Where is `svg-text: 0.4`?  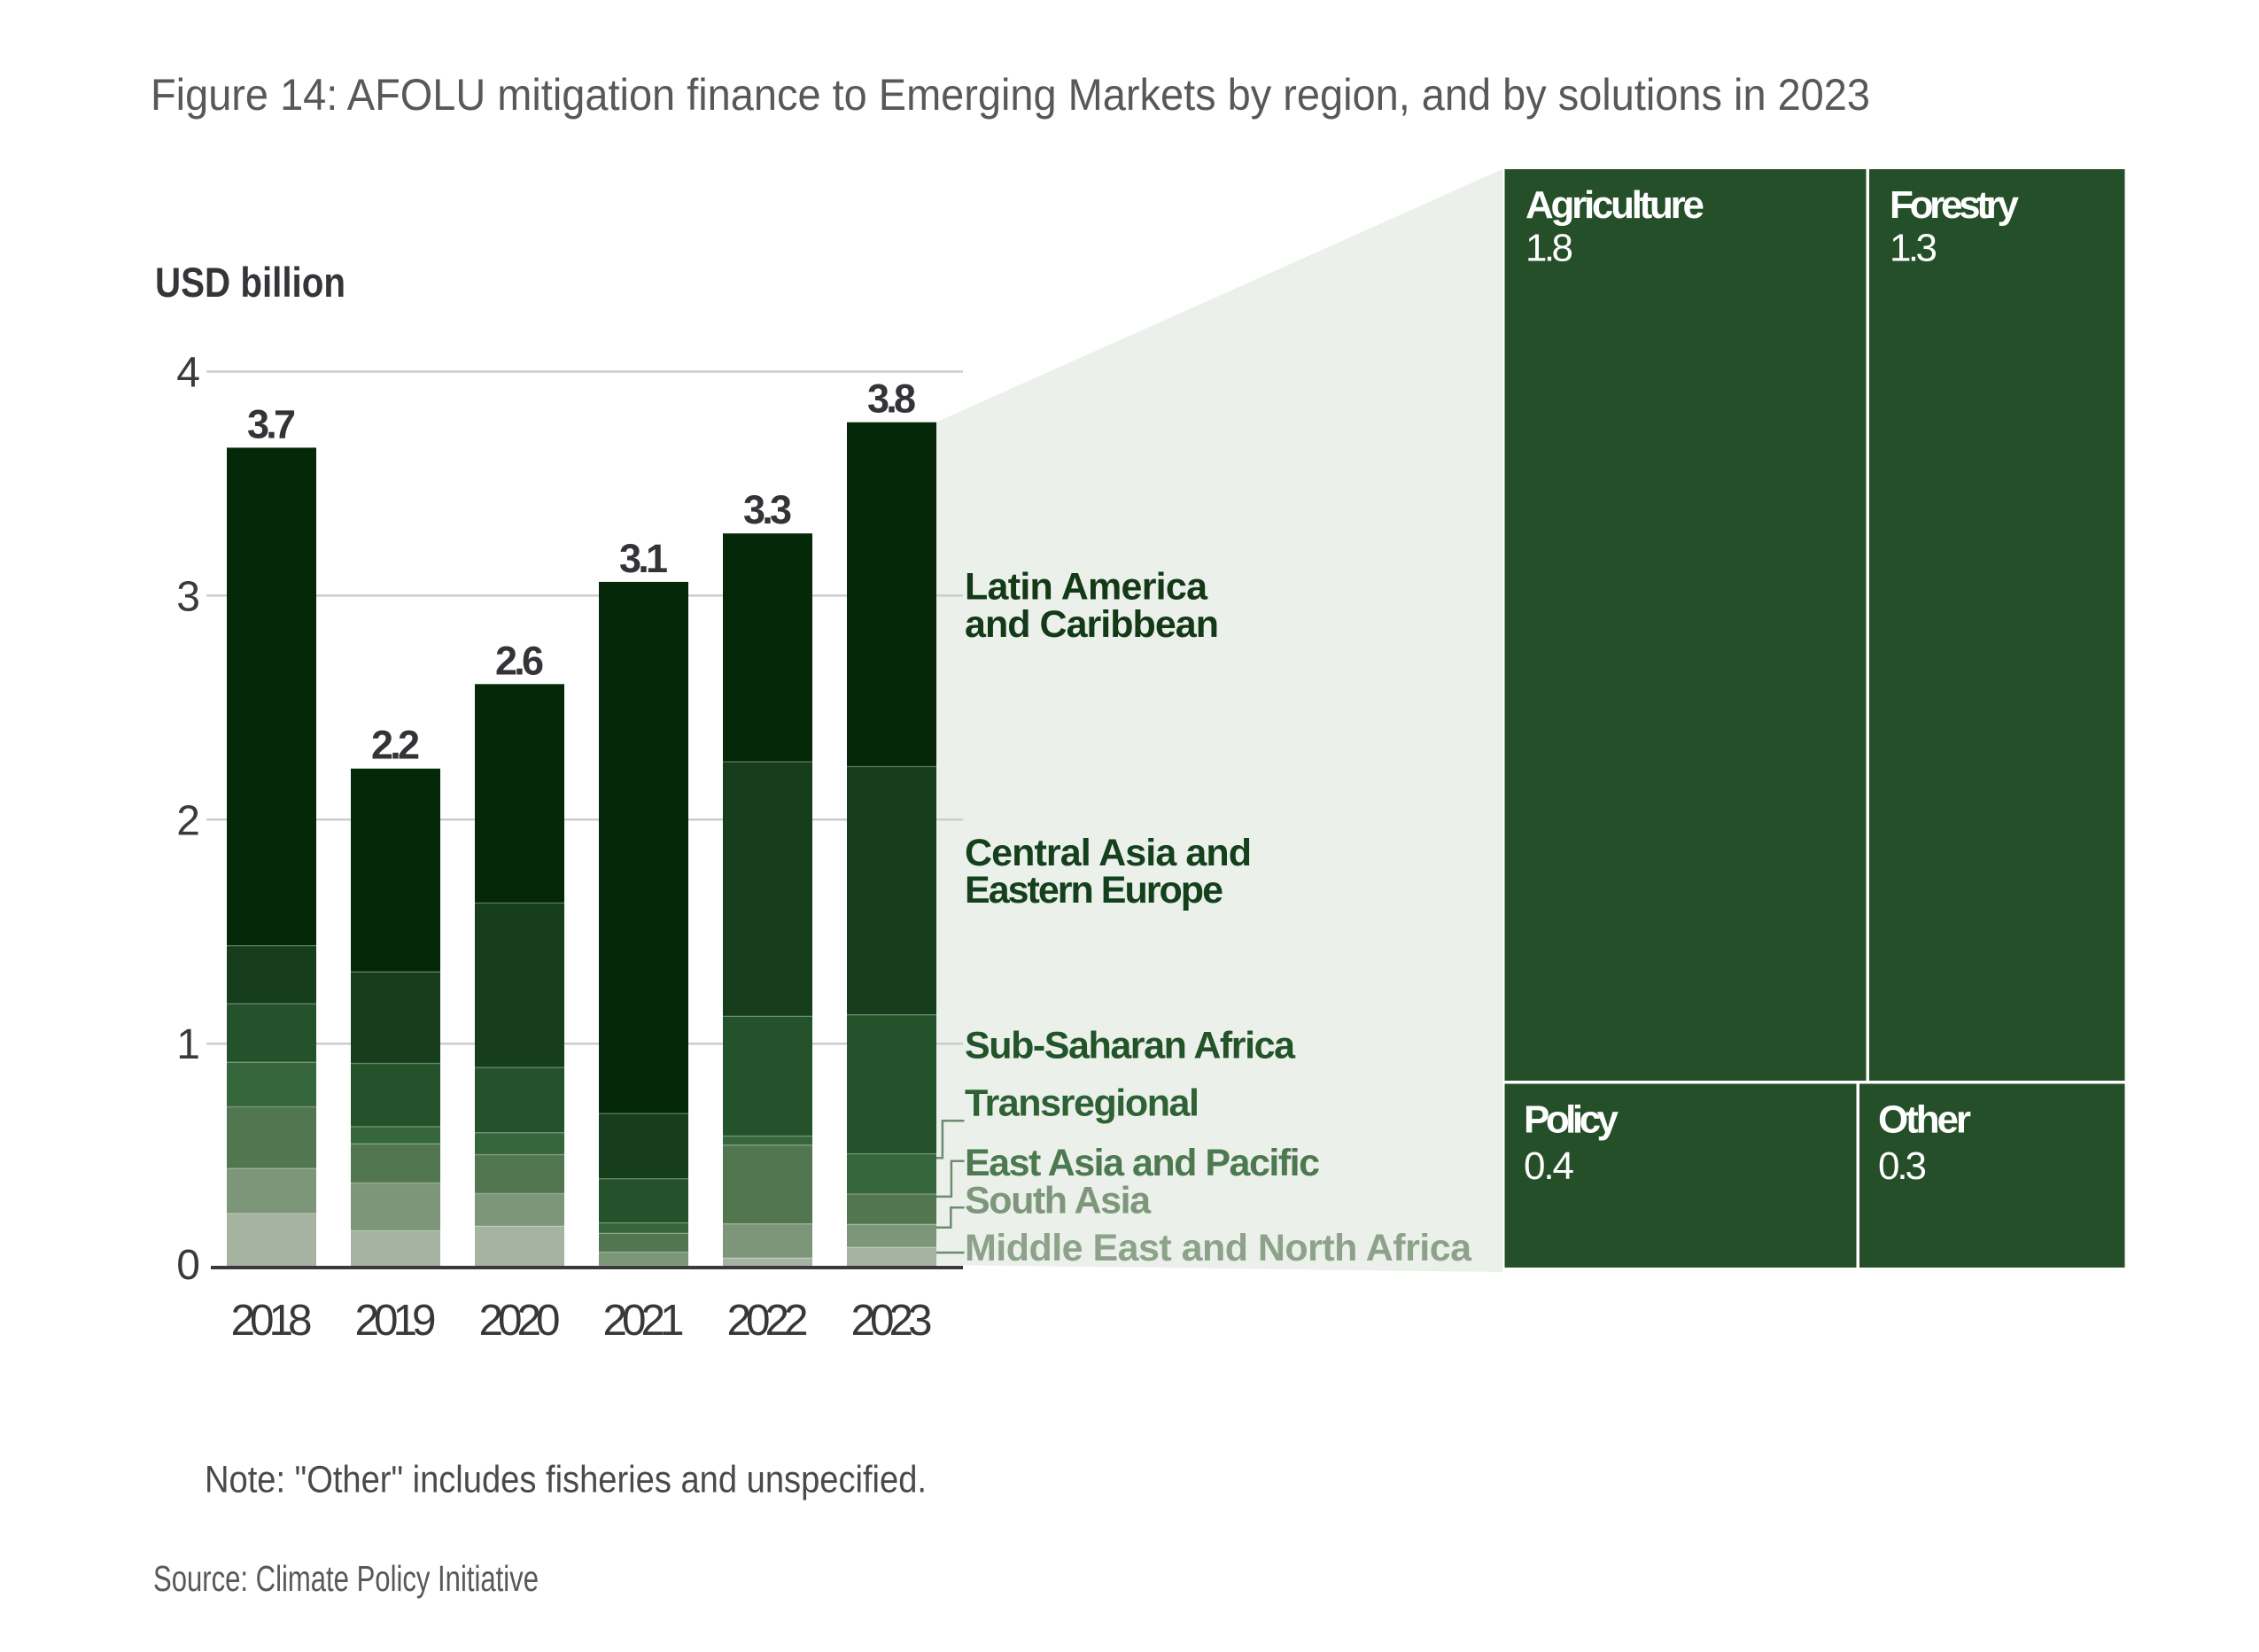
svg-text: 0.4 is located at coordinates (1549, 1166).